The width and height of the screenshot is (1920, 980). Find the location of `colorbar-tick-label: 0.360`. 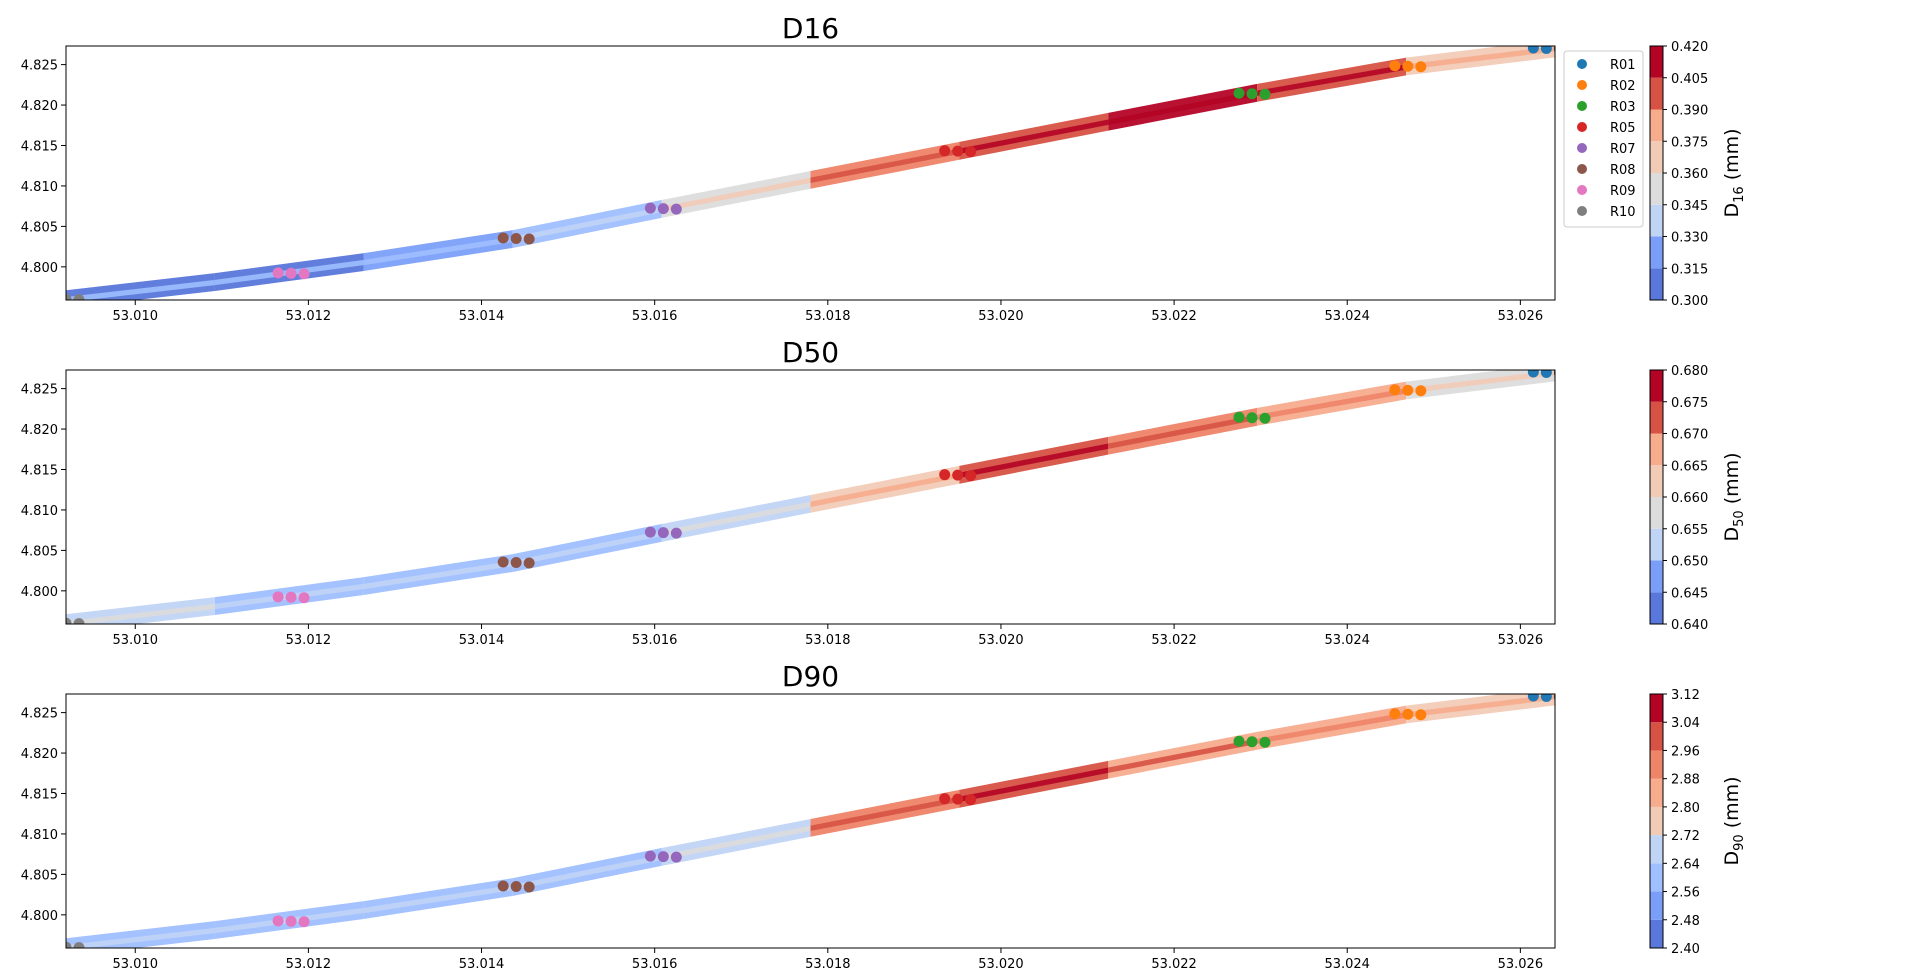

colorbar-tick-label: 0.360 is located at coordinates (1689, 174).